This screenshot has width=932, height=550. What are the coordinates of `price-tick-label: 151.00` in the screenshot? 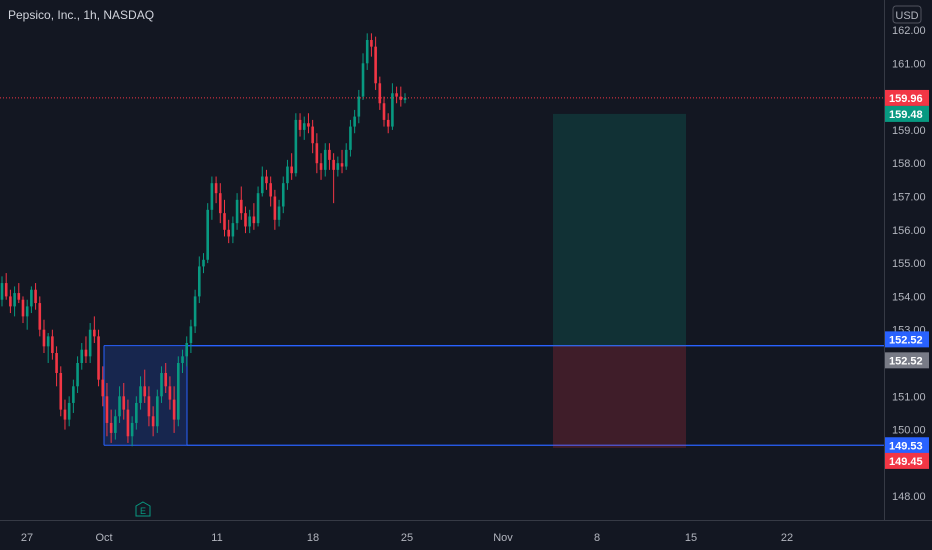 It's located at (909, 397).